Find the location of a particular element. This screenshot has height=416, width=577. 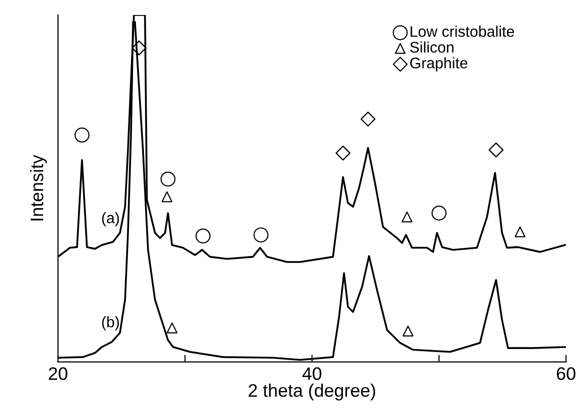

y-axis-title: Intensity is located at coordinates (38, 187).